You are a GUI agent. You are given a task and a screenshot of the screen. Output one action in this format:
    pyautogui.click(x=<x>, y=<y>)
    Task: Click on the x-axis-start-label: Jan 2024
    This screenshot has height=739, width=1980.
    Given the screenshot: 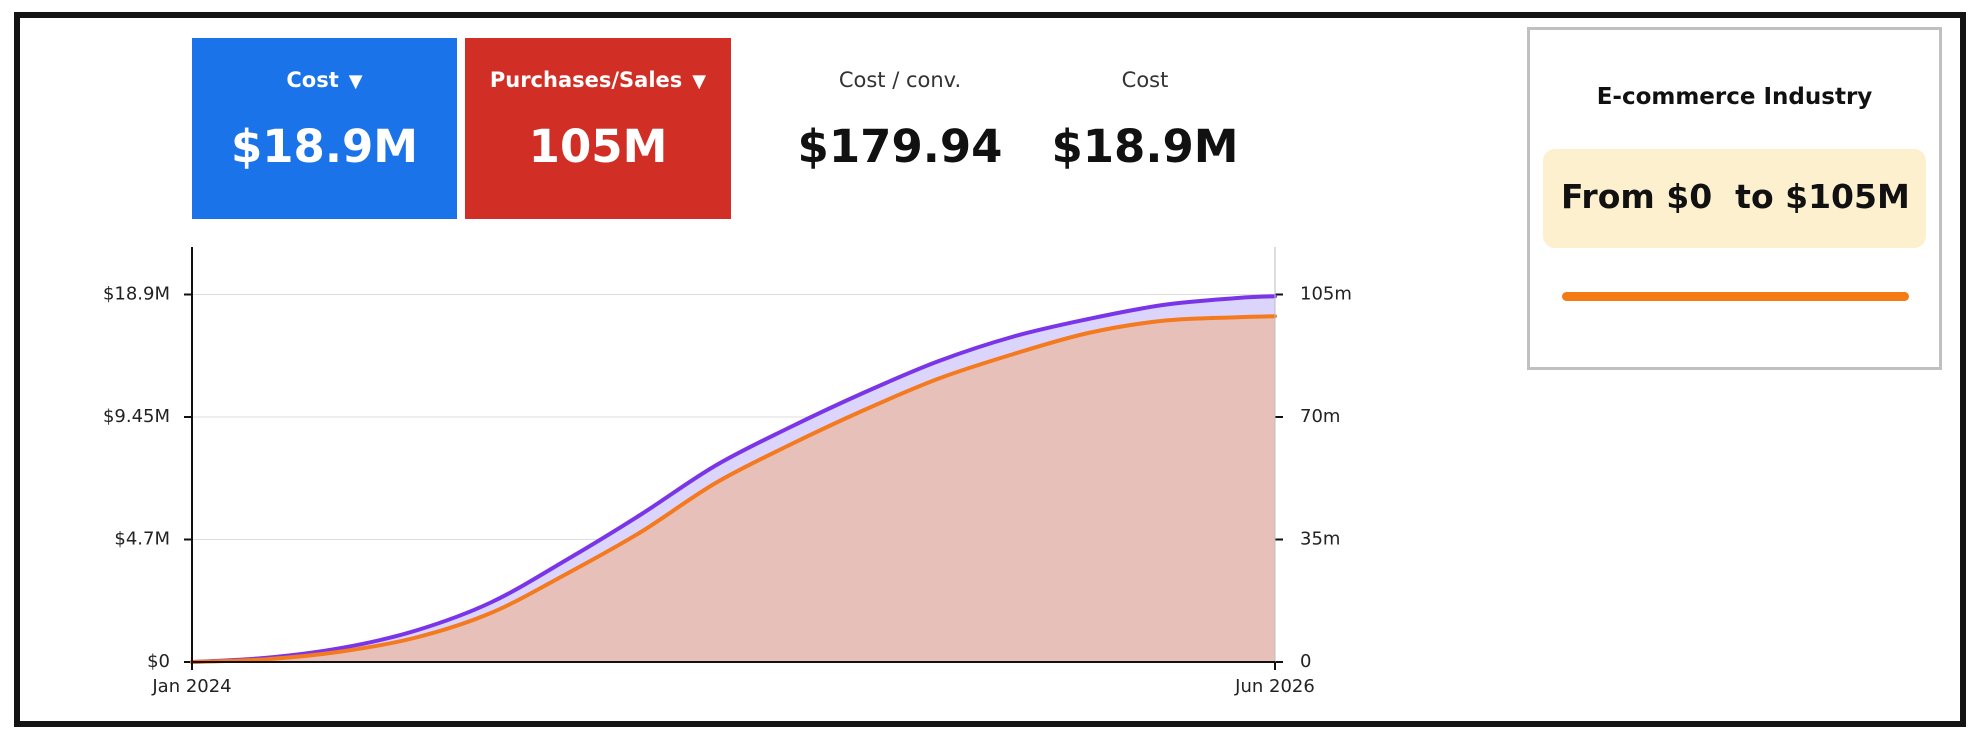 What is the action you would take?
    pyautogui.click(x=191, y=686)
    